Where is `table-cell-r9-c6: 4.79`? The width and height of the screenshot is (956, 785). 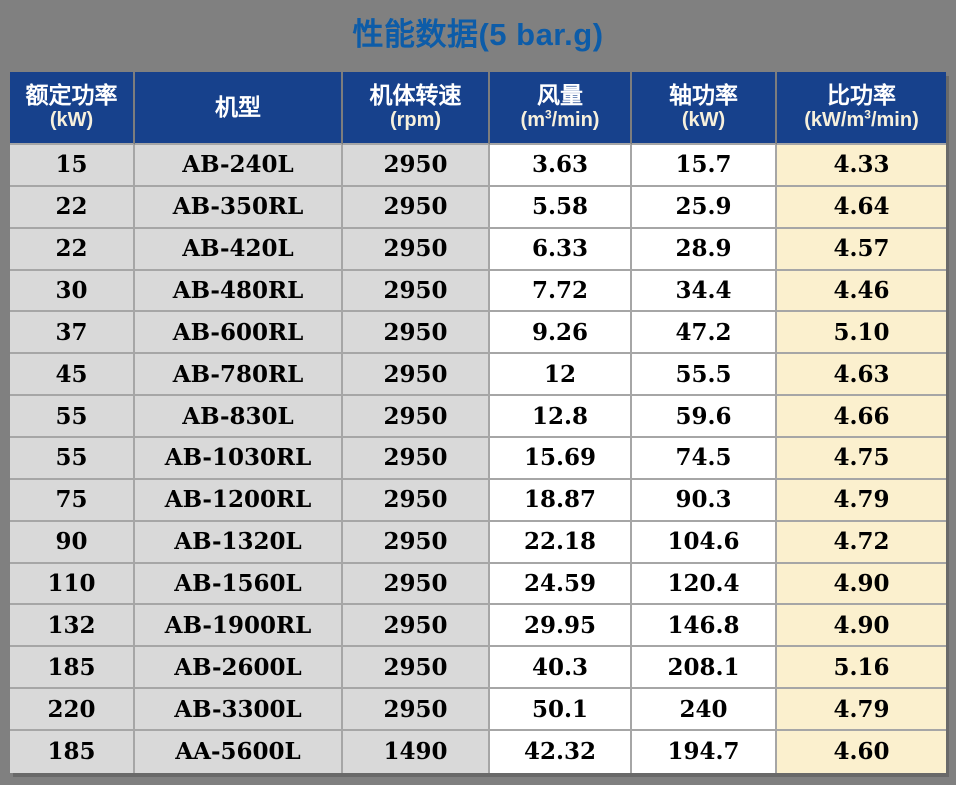
table-cell-r9-c6: 4.79 is located at coordinates (861, 500).